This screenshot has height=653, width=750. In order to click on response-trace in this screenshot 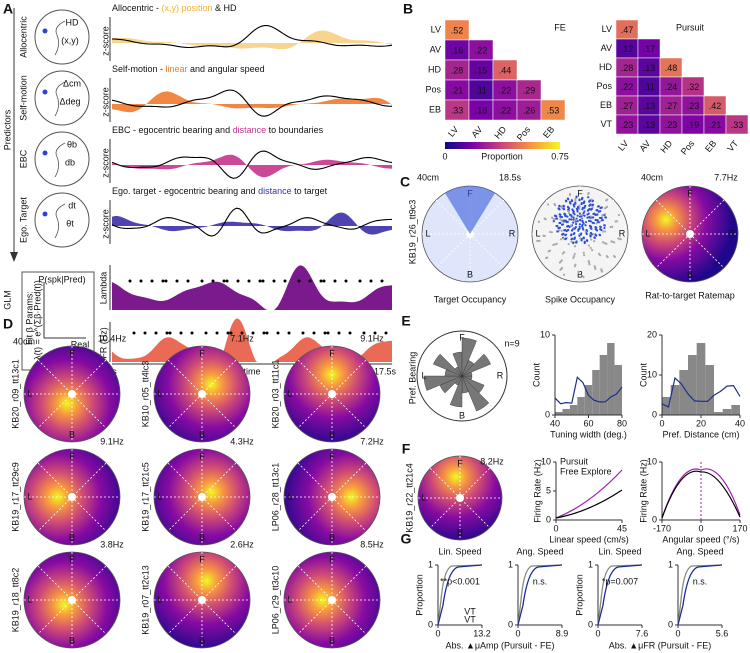, I will do `click(252, 222)`.